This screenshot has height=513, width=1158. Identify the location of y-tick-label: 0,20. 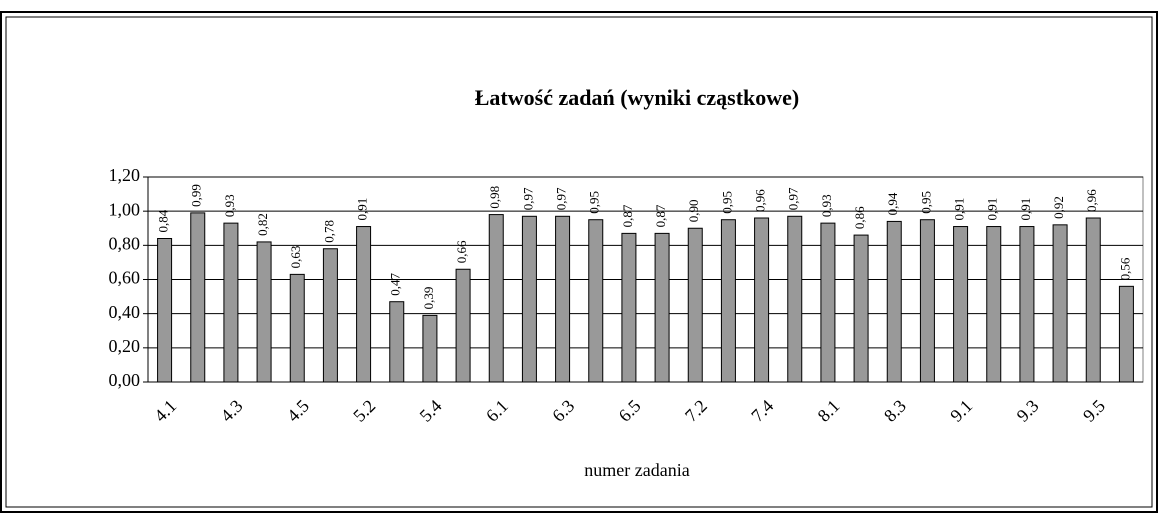
(125, 346).